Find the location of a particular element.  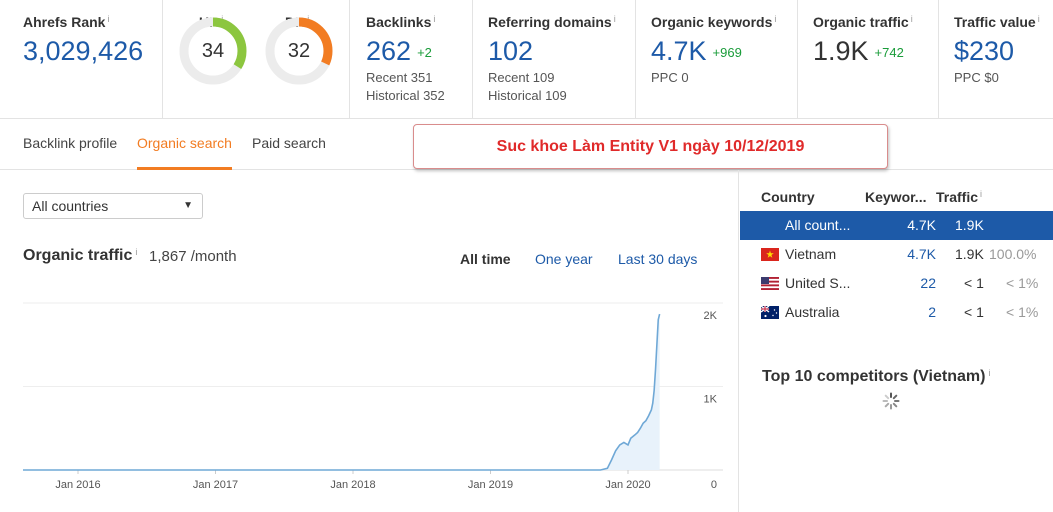

x-tick-label: Jan 2016 is located at coordinates (77, 485).